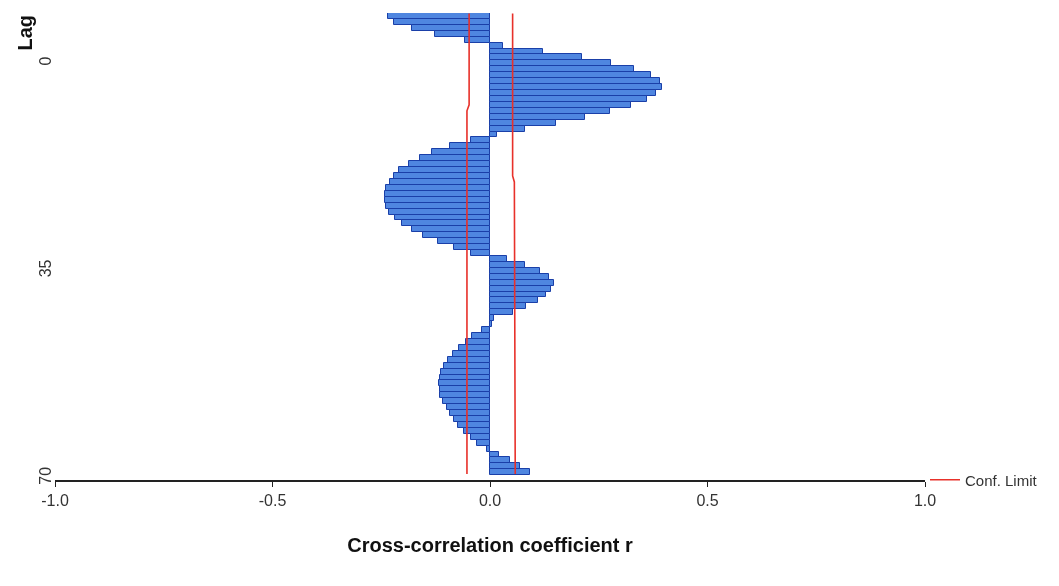  What do you see at coordinates (45, 475) in the screenshot?
I see `y-tick-label: 70` at bounding box center [45, 475].